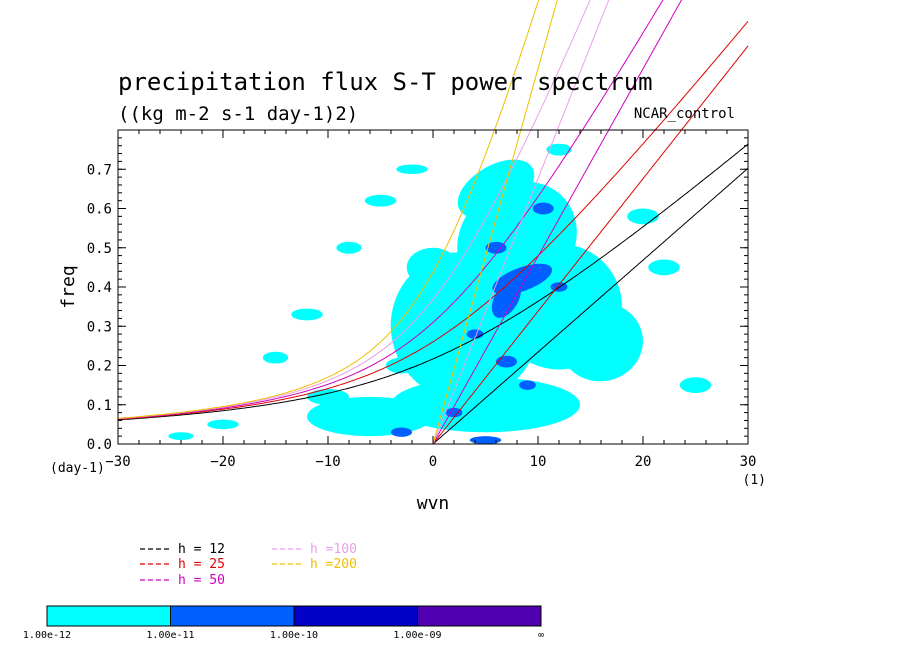 The width and height of the screenshot is (904, 654). What do you see at coordinates (433, 462) in the screenshot?
I see `x-tick-label: 0` at bounding box center [433, 462].